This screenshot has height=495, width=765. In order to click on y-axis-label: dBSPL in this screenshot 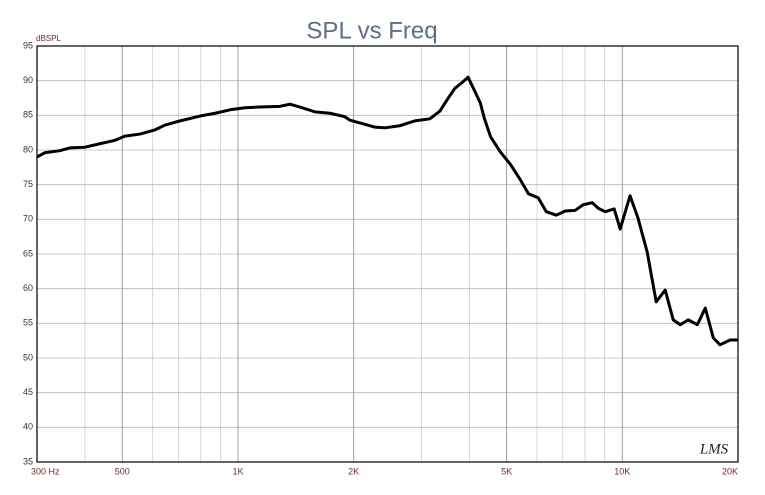, I will do `click(48, 38)`.